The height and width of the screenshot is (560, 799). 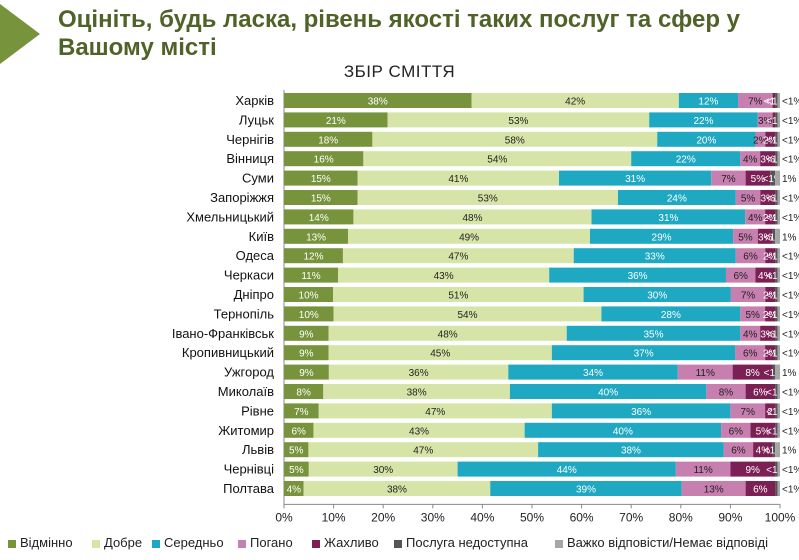 I want to click on data-label: 10%, so click(x=309, y=315).